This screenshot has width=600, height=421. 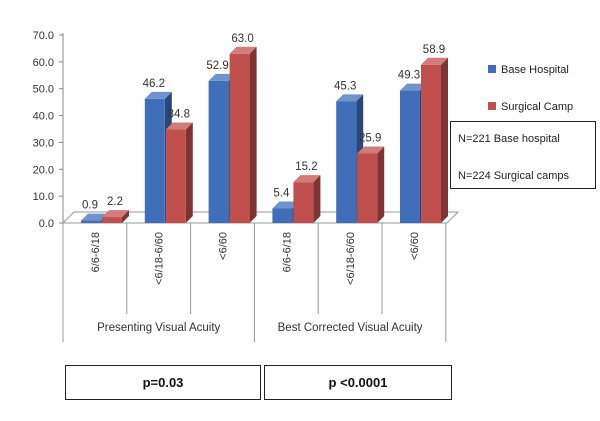 I want to click on group-label: Presenting Visual Acuity, so click(x=158, y=328).